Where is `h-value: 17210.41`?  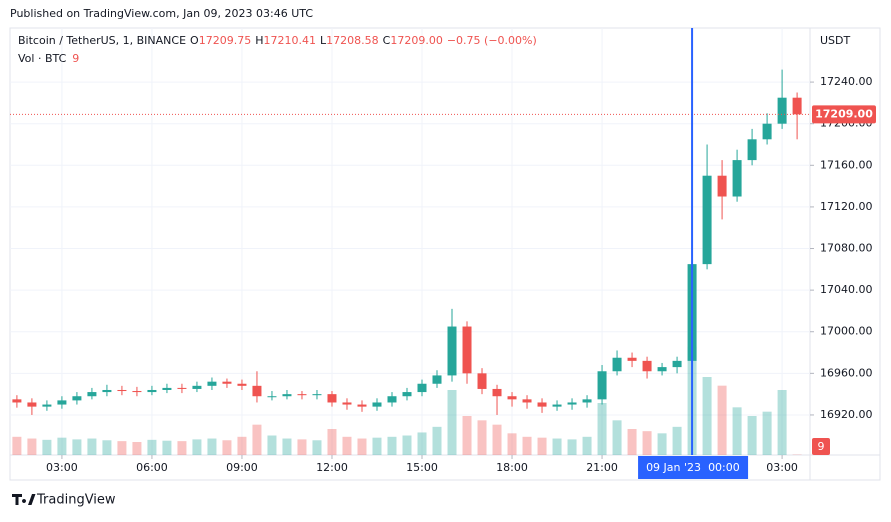 h-value: 17210.41 is located at coordinates (290, 40).